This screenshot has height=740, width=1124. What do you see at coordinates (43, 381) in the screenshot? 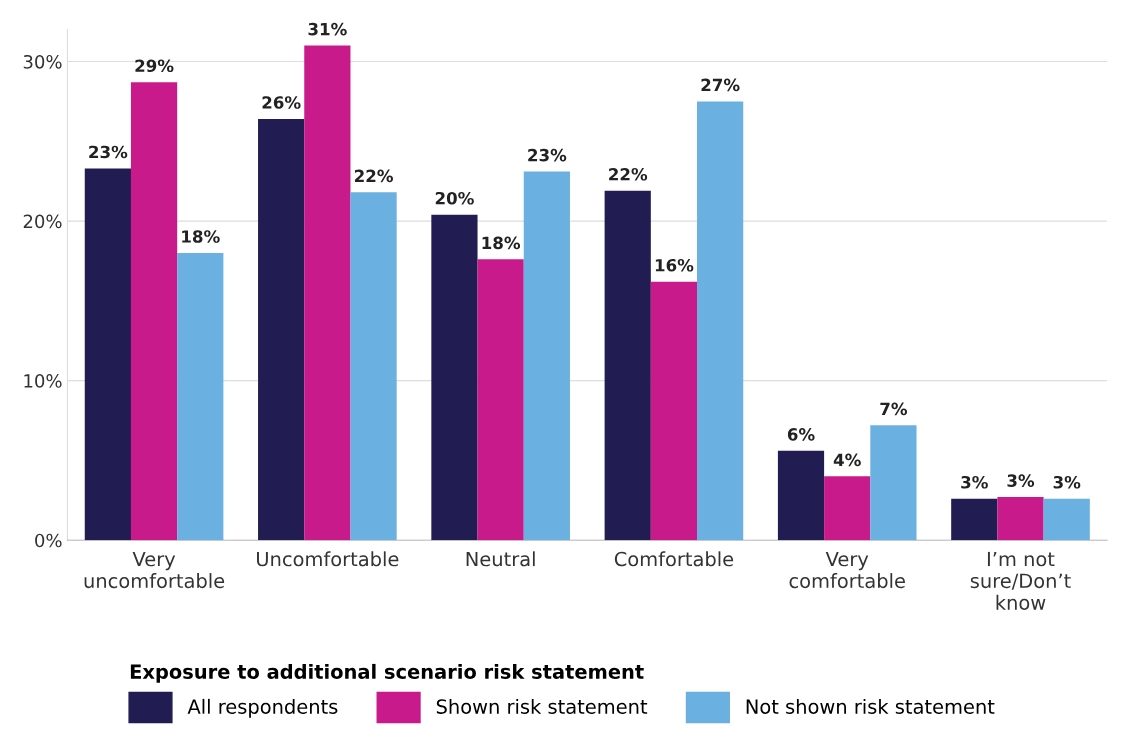
I see `y-tick-label: 10%` at bounding box center [43, 381].